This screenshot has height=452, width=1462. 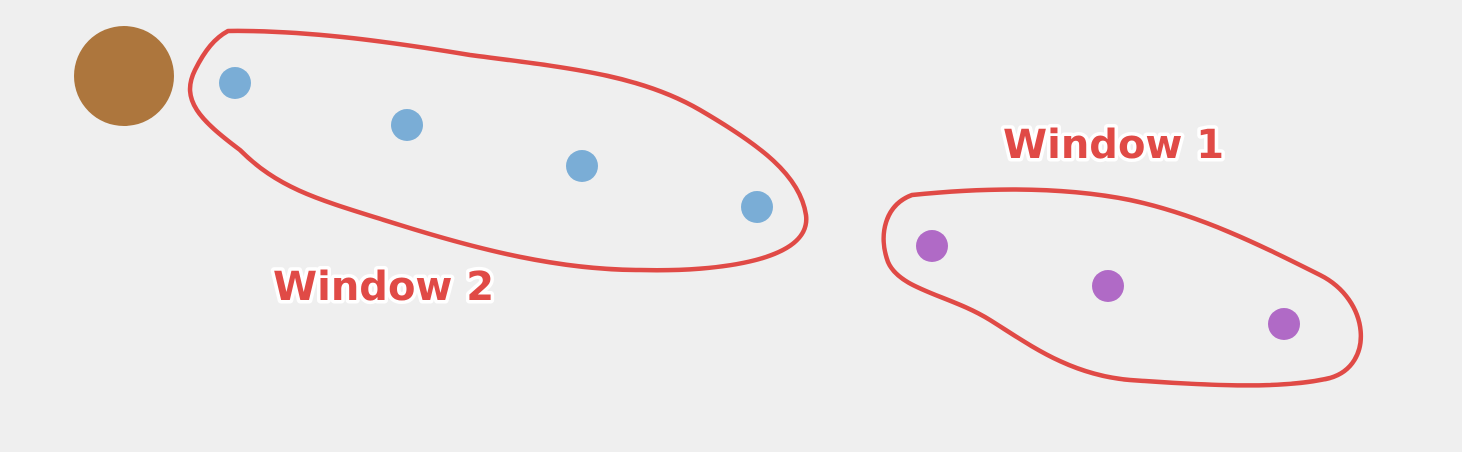 I want to click on window2-points, so click(x=496, y=145).